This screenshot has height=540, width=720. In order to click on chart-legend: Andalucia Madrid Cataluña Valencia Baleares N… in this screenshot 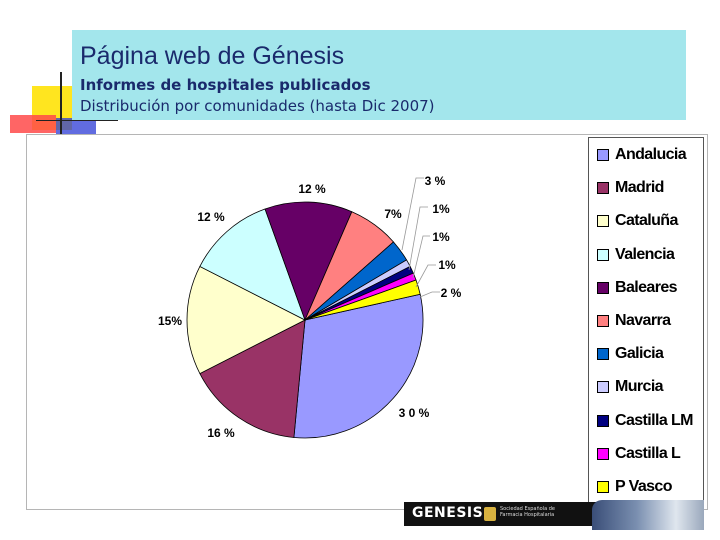, I will do `click(646, 320)`.